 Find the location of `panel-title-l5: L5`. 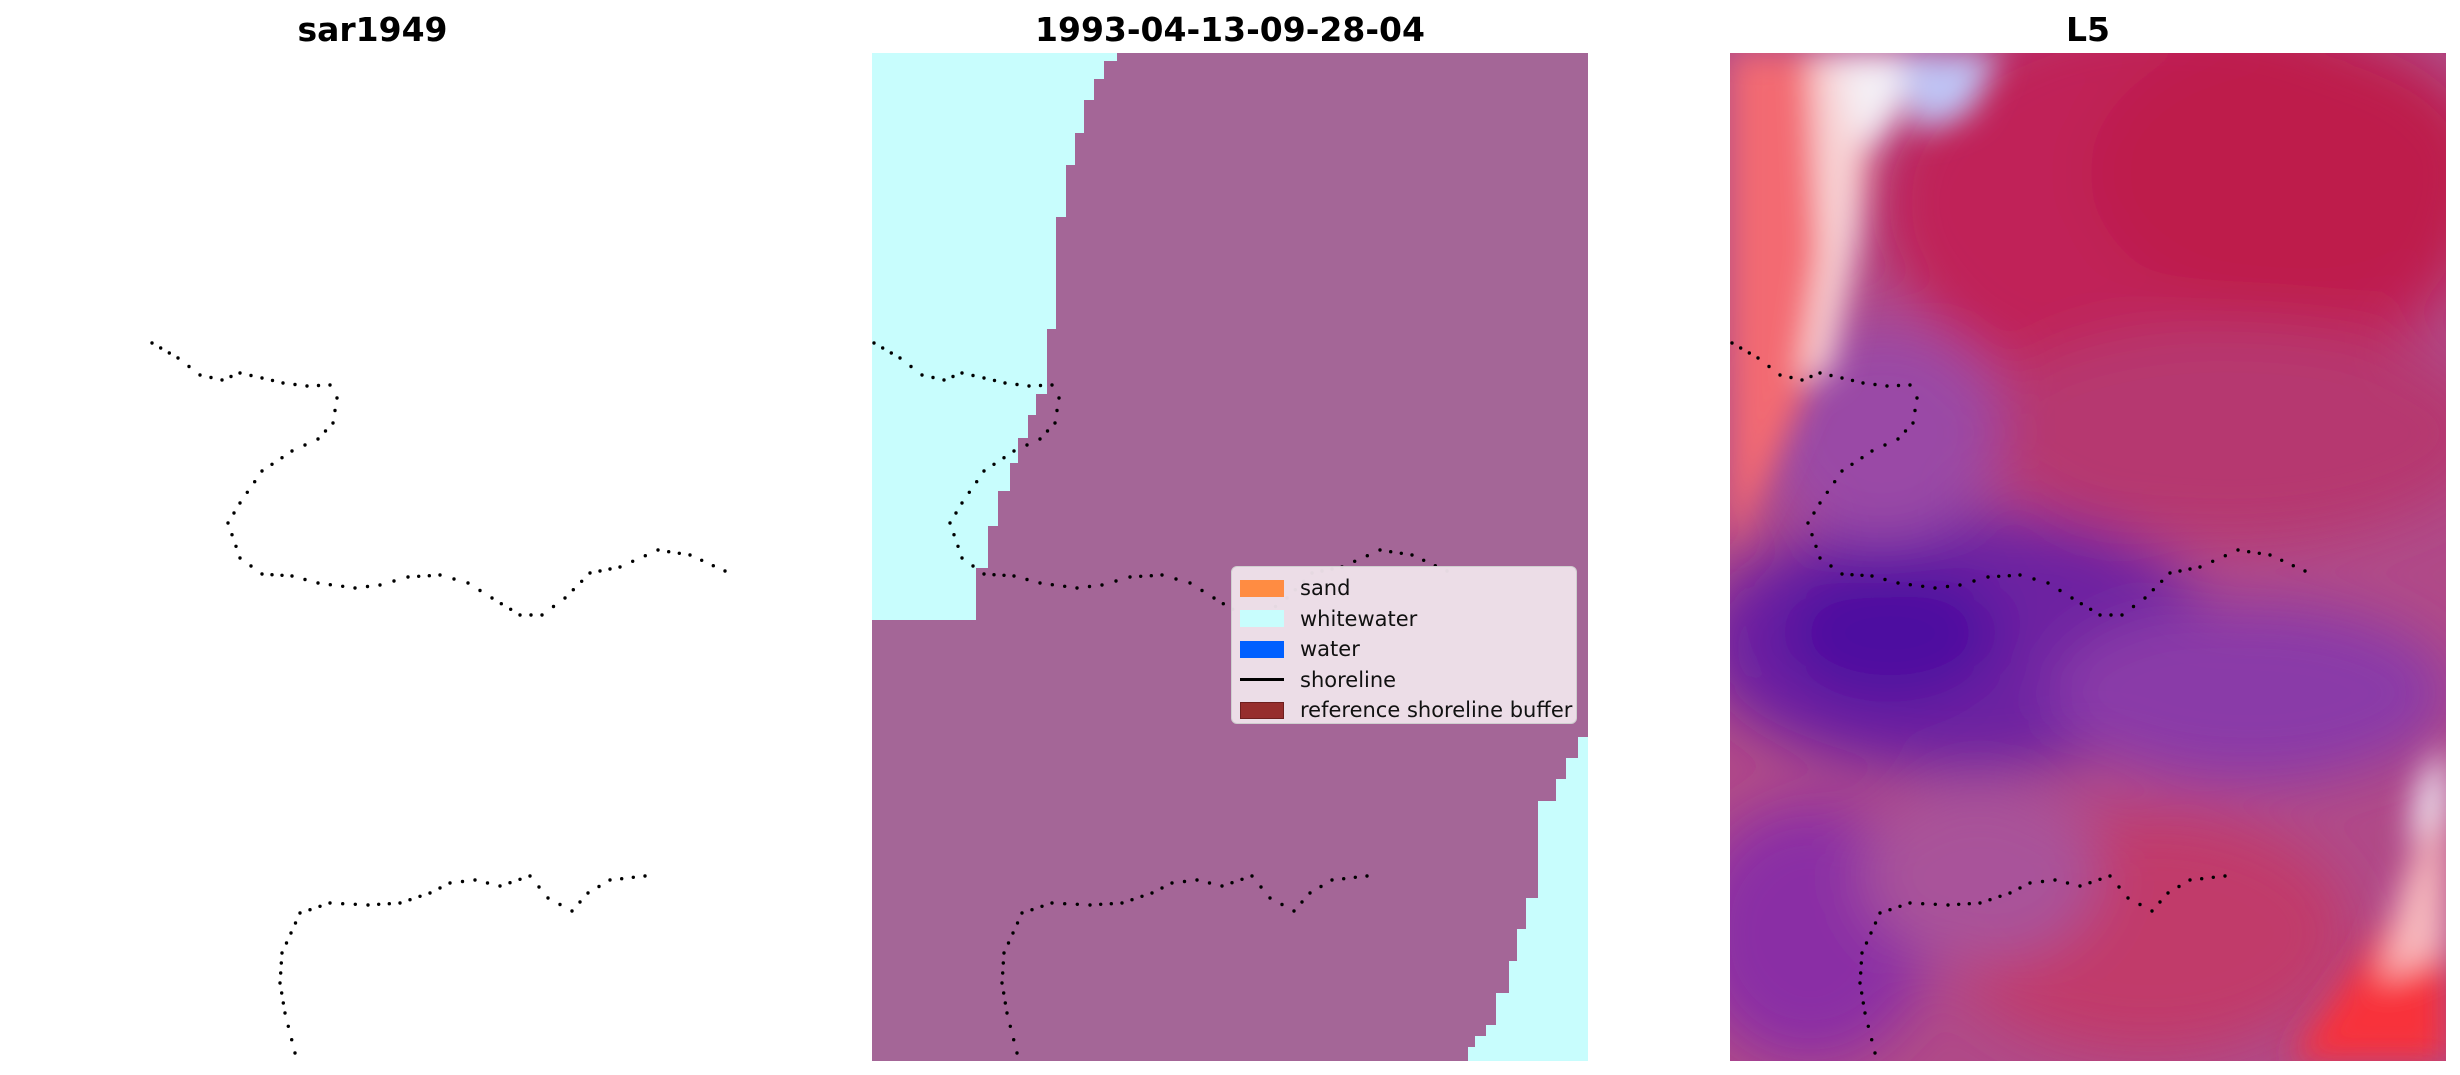

panel-title-l5: L5 is located at coordinates (2088, 29).